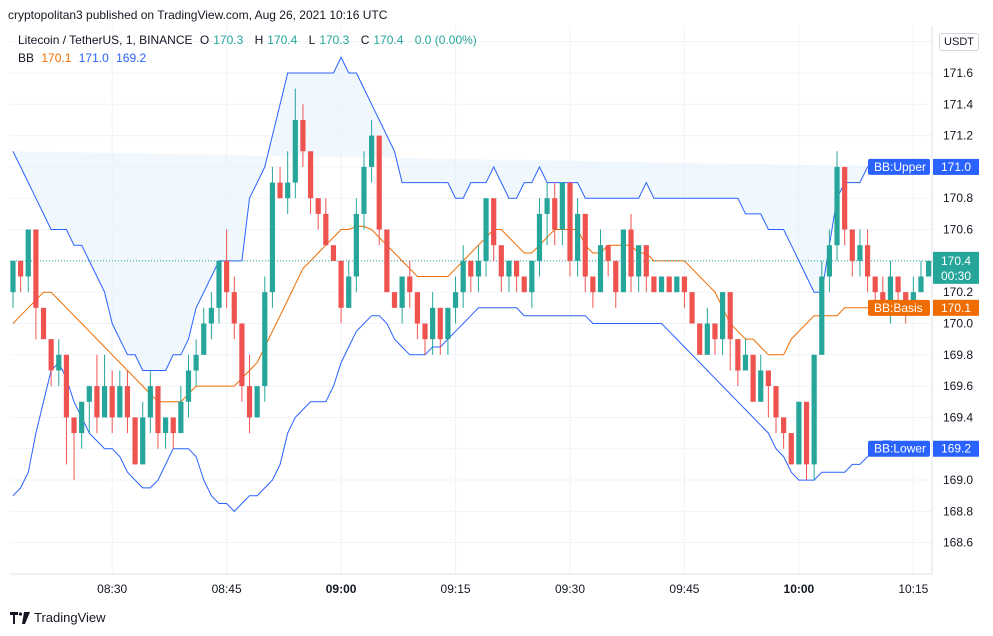 This screenshot has height=636, width=993. I want to click on time-tick-label: 09:00, so click(341, 589).